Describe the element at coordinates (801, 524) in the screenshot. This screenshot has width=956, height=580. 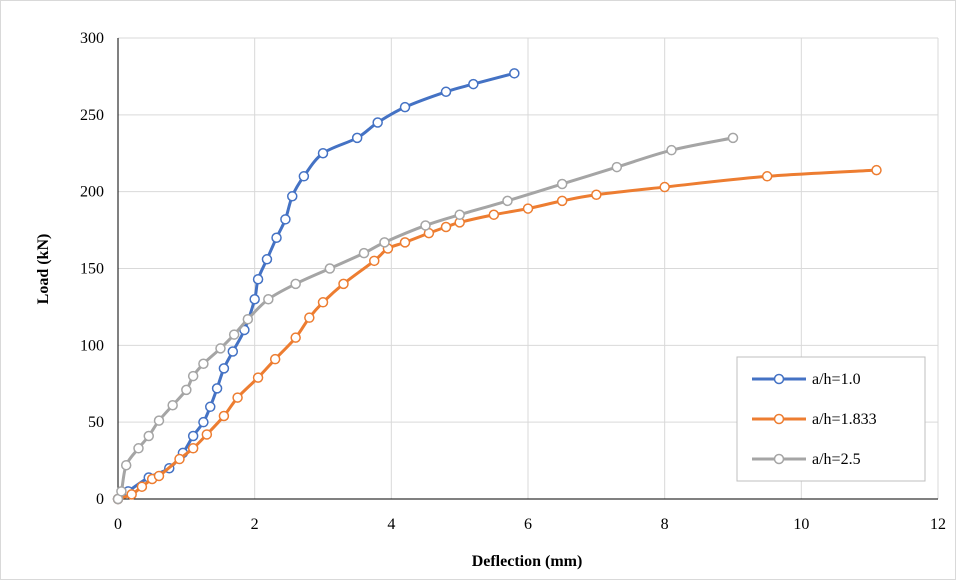
I see `x-tick-label: 10` at that location.